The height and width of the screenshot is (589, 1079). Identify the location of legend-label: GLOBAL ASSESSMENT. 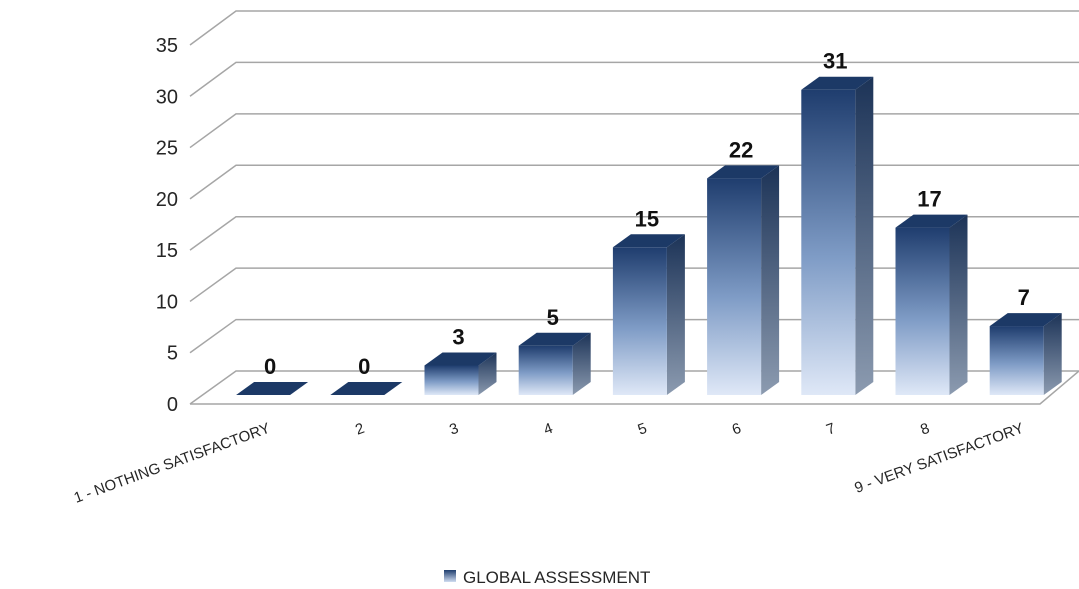
(556, 577).